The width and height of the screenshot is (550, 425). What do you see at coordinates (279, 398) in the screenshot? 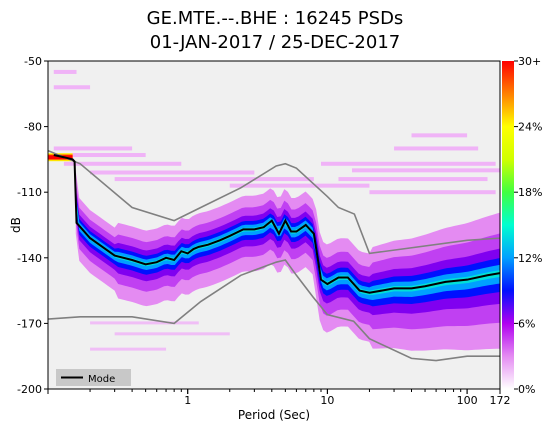
I see `x-axis: 1 10 100 172` at bounding box center [279, 398].